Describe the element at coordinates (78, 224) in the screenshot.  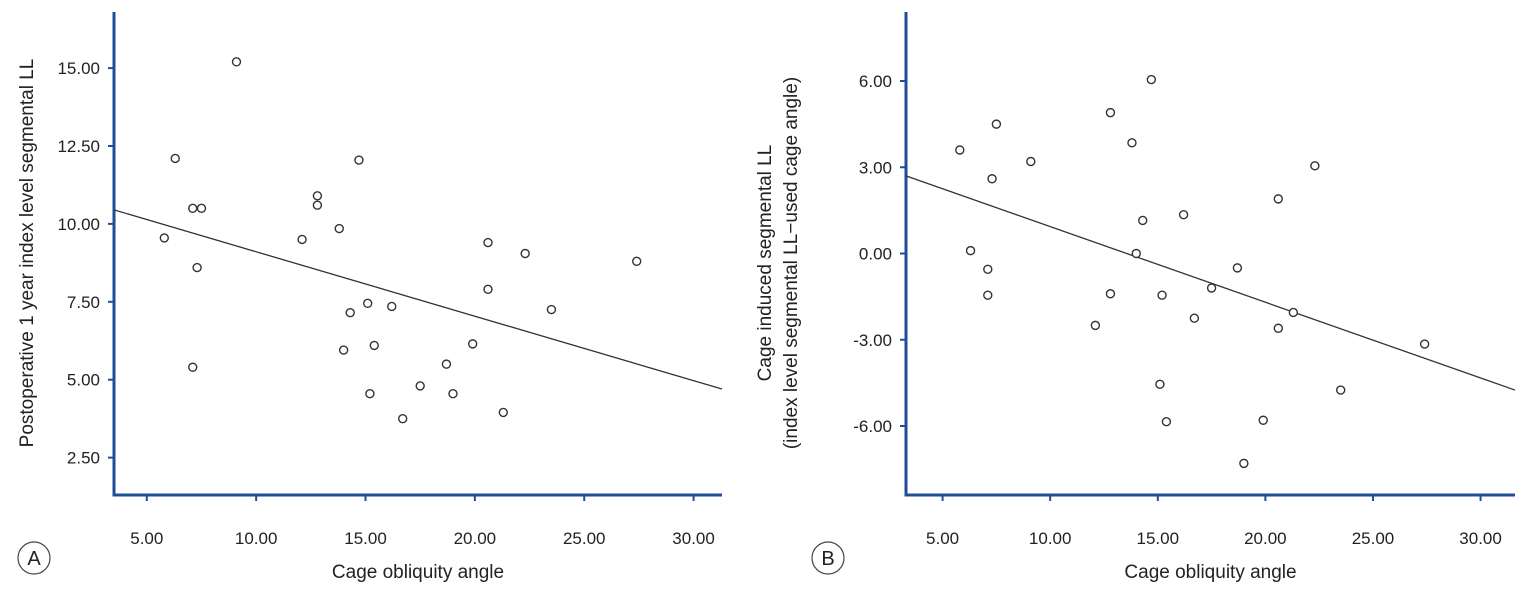
I see `y-tick-label: 10.00` at that location.